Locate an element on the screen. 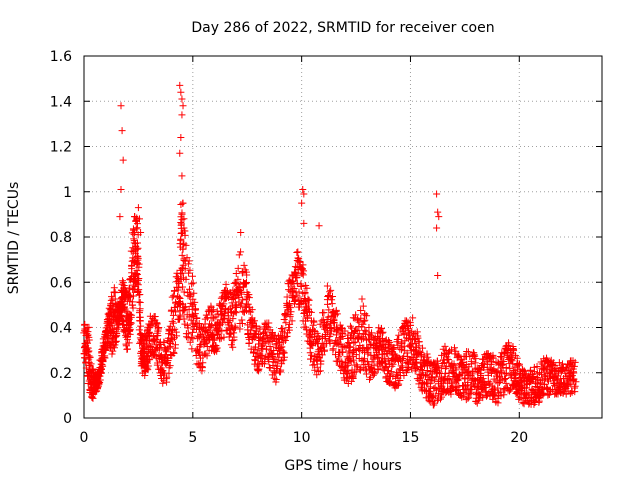 This screenshot has height=480, width=640. x-tick-label: 10 is located at coordinates (302, 438).